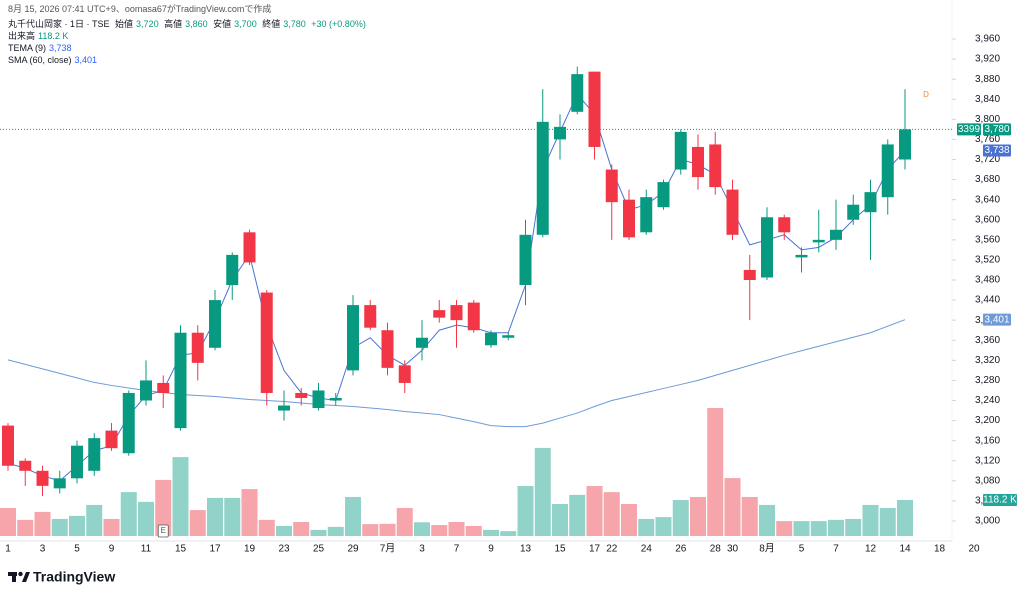 The height and width of the screenshot is (596, 1024). I want to click on y-tick-label: 3,000, so click(987, 521).